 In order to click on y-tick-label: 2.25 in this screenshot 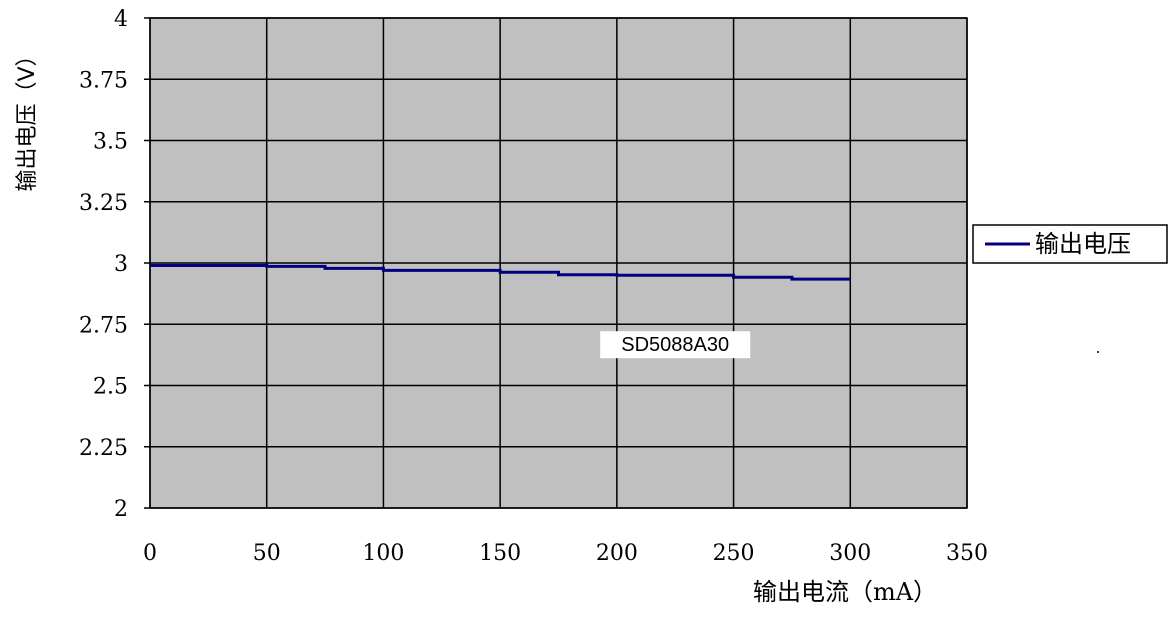, I will do `click(103, 448)`.